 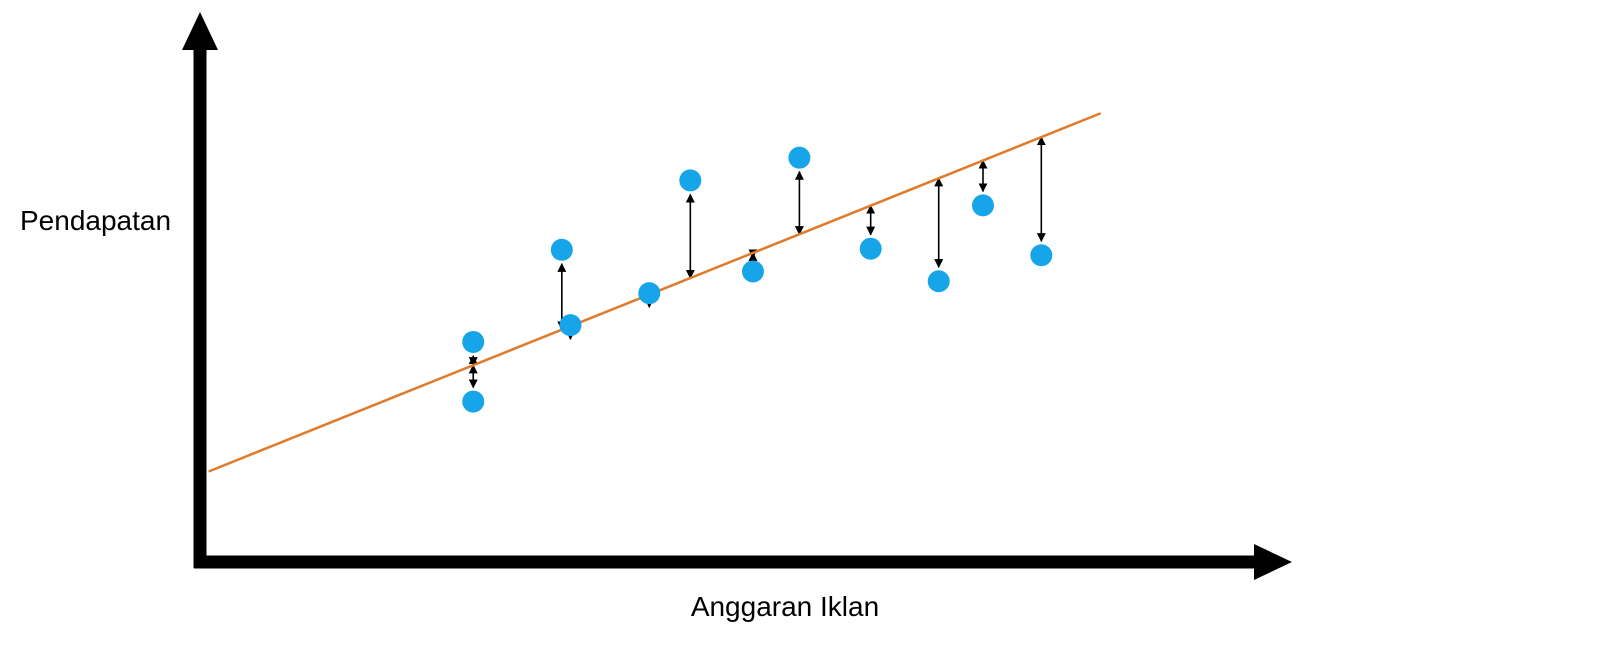 What do you see at coordinates (785, 606) in the screenshot?
I see `x-axis-label: Anggaran Iklan` at bounding box center [785, 606].